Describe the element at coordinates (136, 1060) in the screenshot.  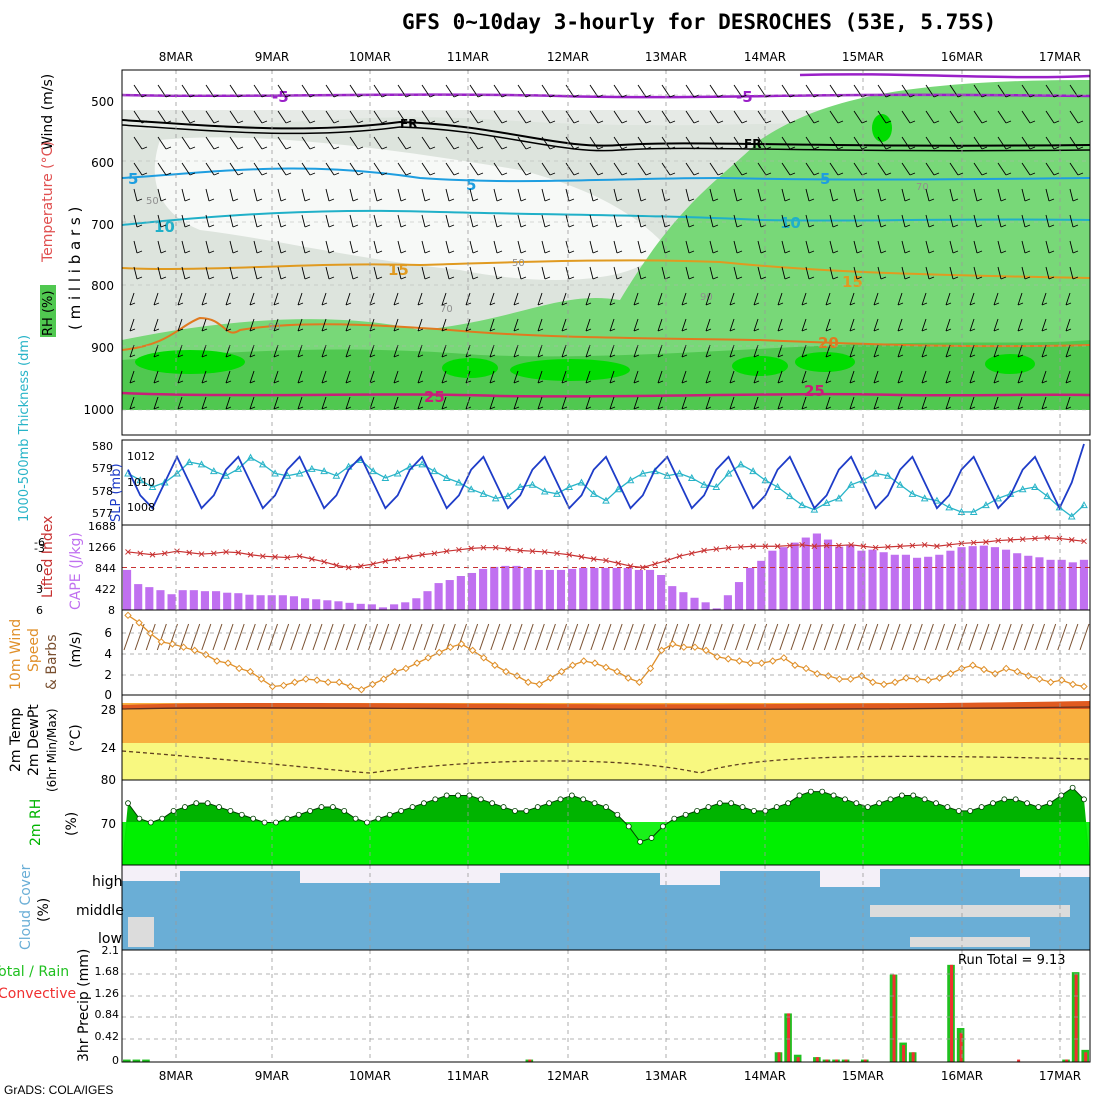
I see `precip-total-bar` at that location.